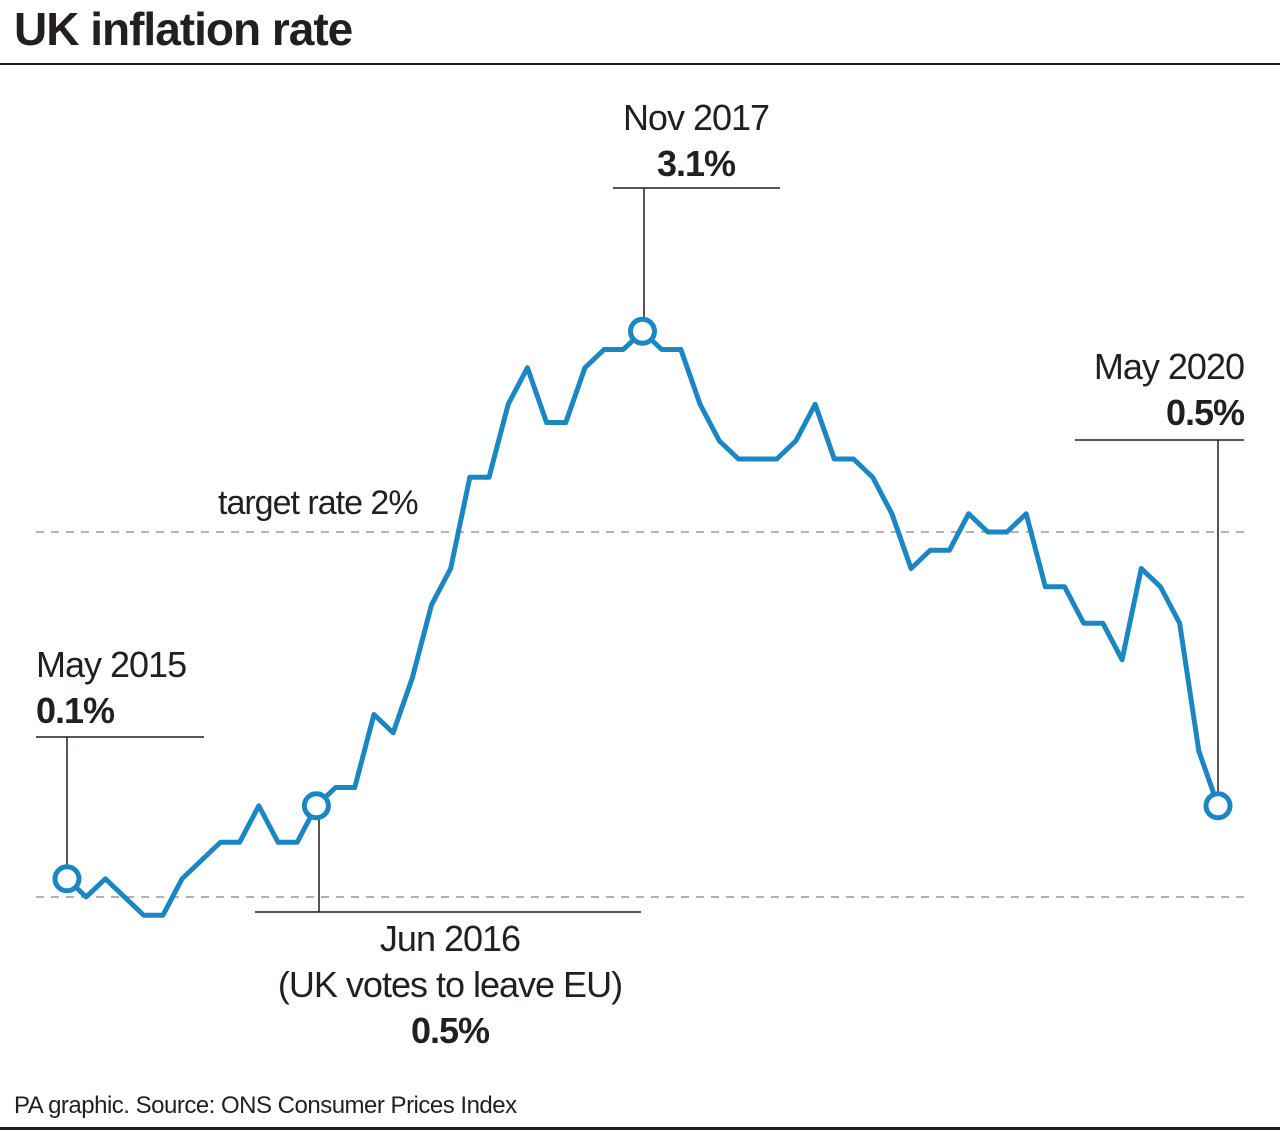 This screenshot has width=1280, height=1131. Describe the element at coordinates (450, 1030) in the screenshot. I see `annotation-value-jun-2016: 0.5%` at that location.